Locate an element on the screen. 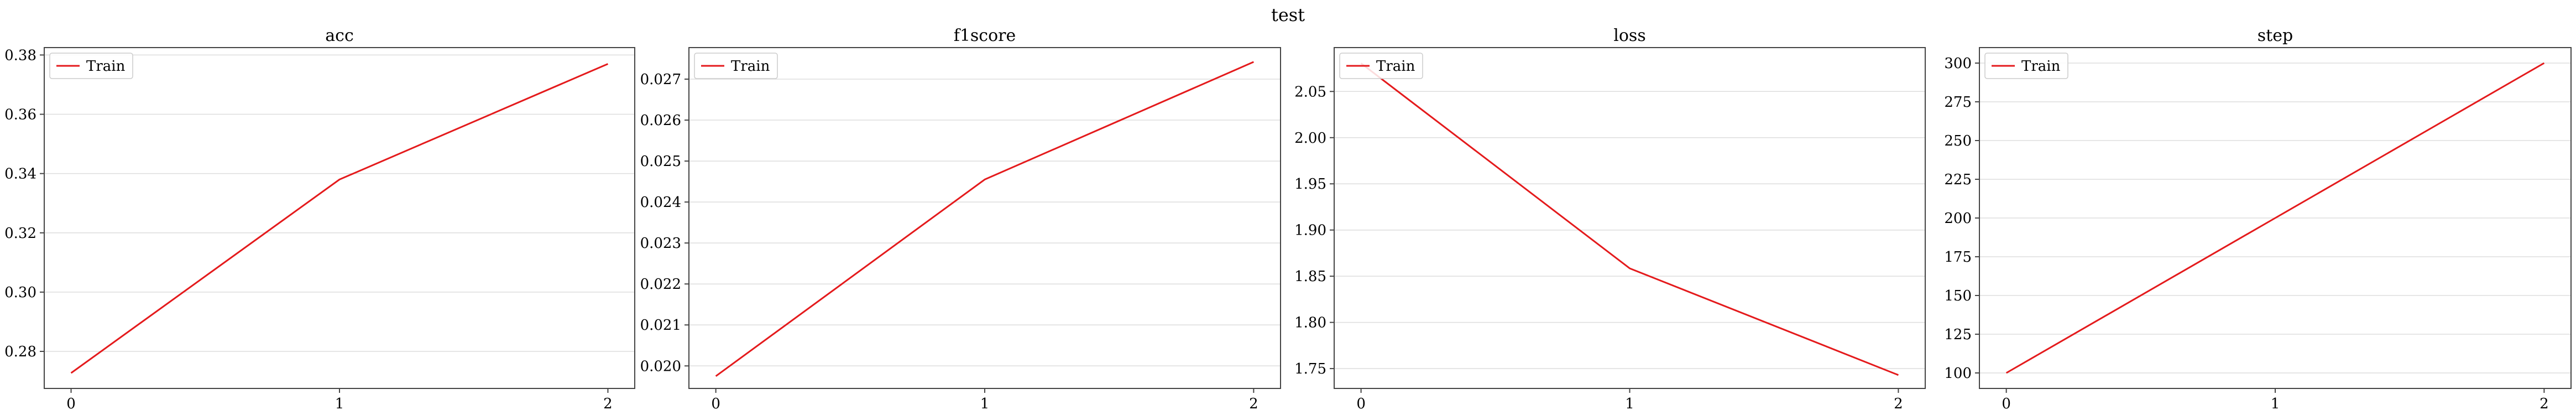 Image resolution: width=2576 pixels, height=415 pixels. loss-ytick-label-0: 1.75 is located at coordinates (1310, 369).